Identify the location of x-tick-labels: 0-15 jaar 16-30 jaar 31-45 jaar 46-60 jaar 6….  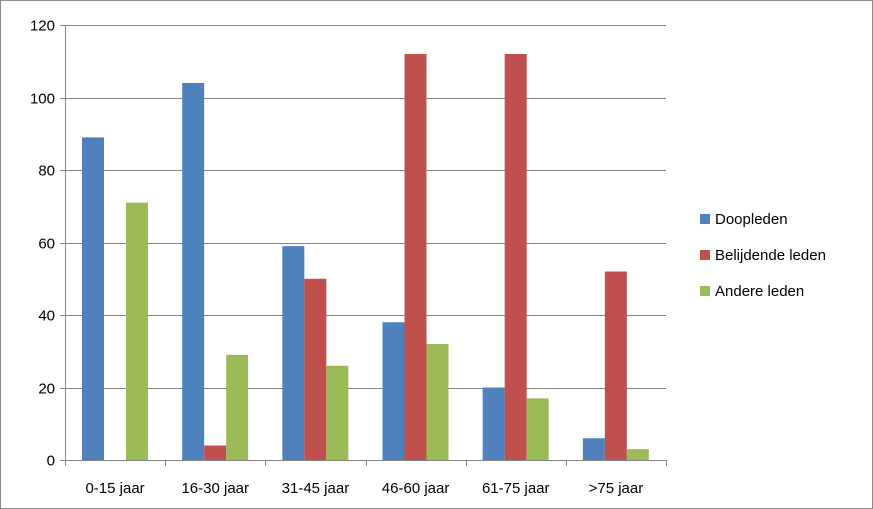
(364, 488).